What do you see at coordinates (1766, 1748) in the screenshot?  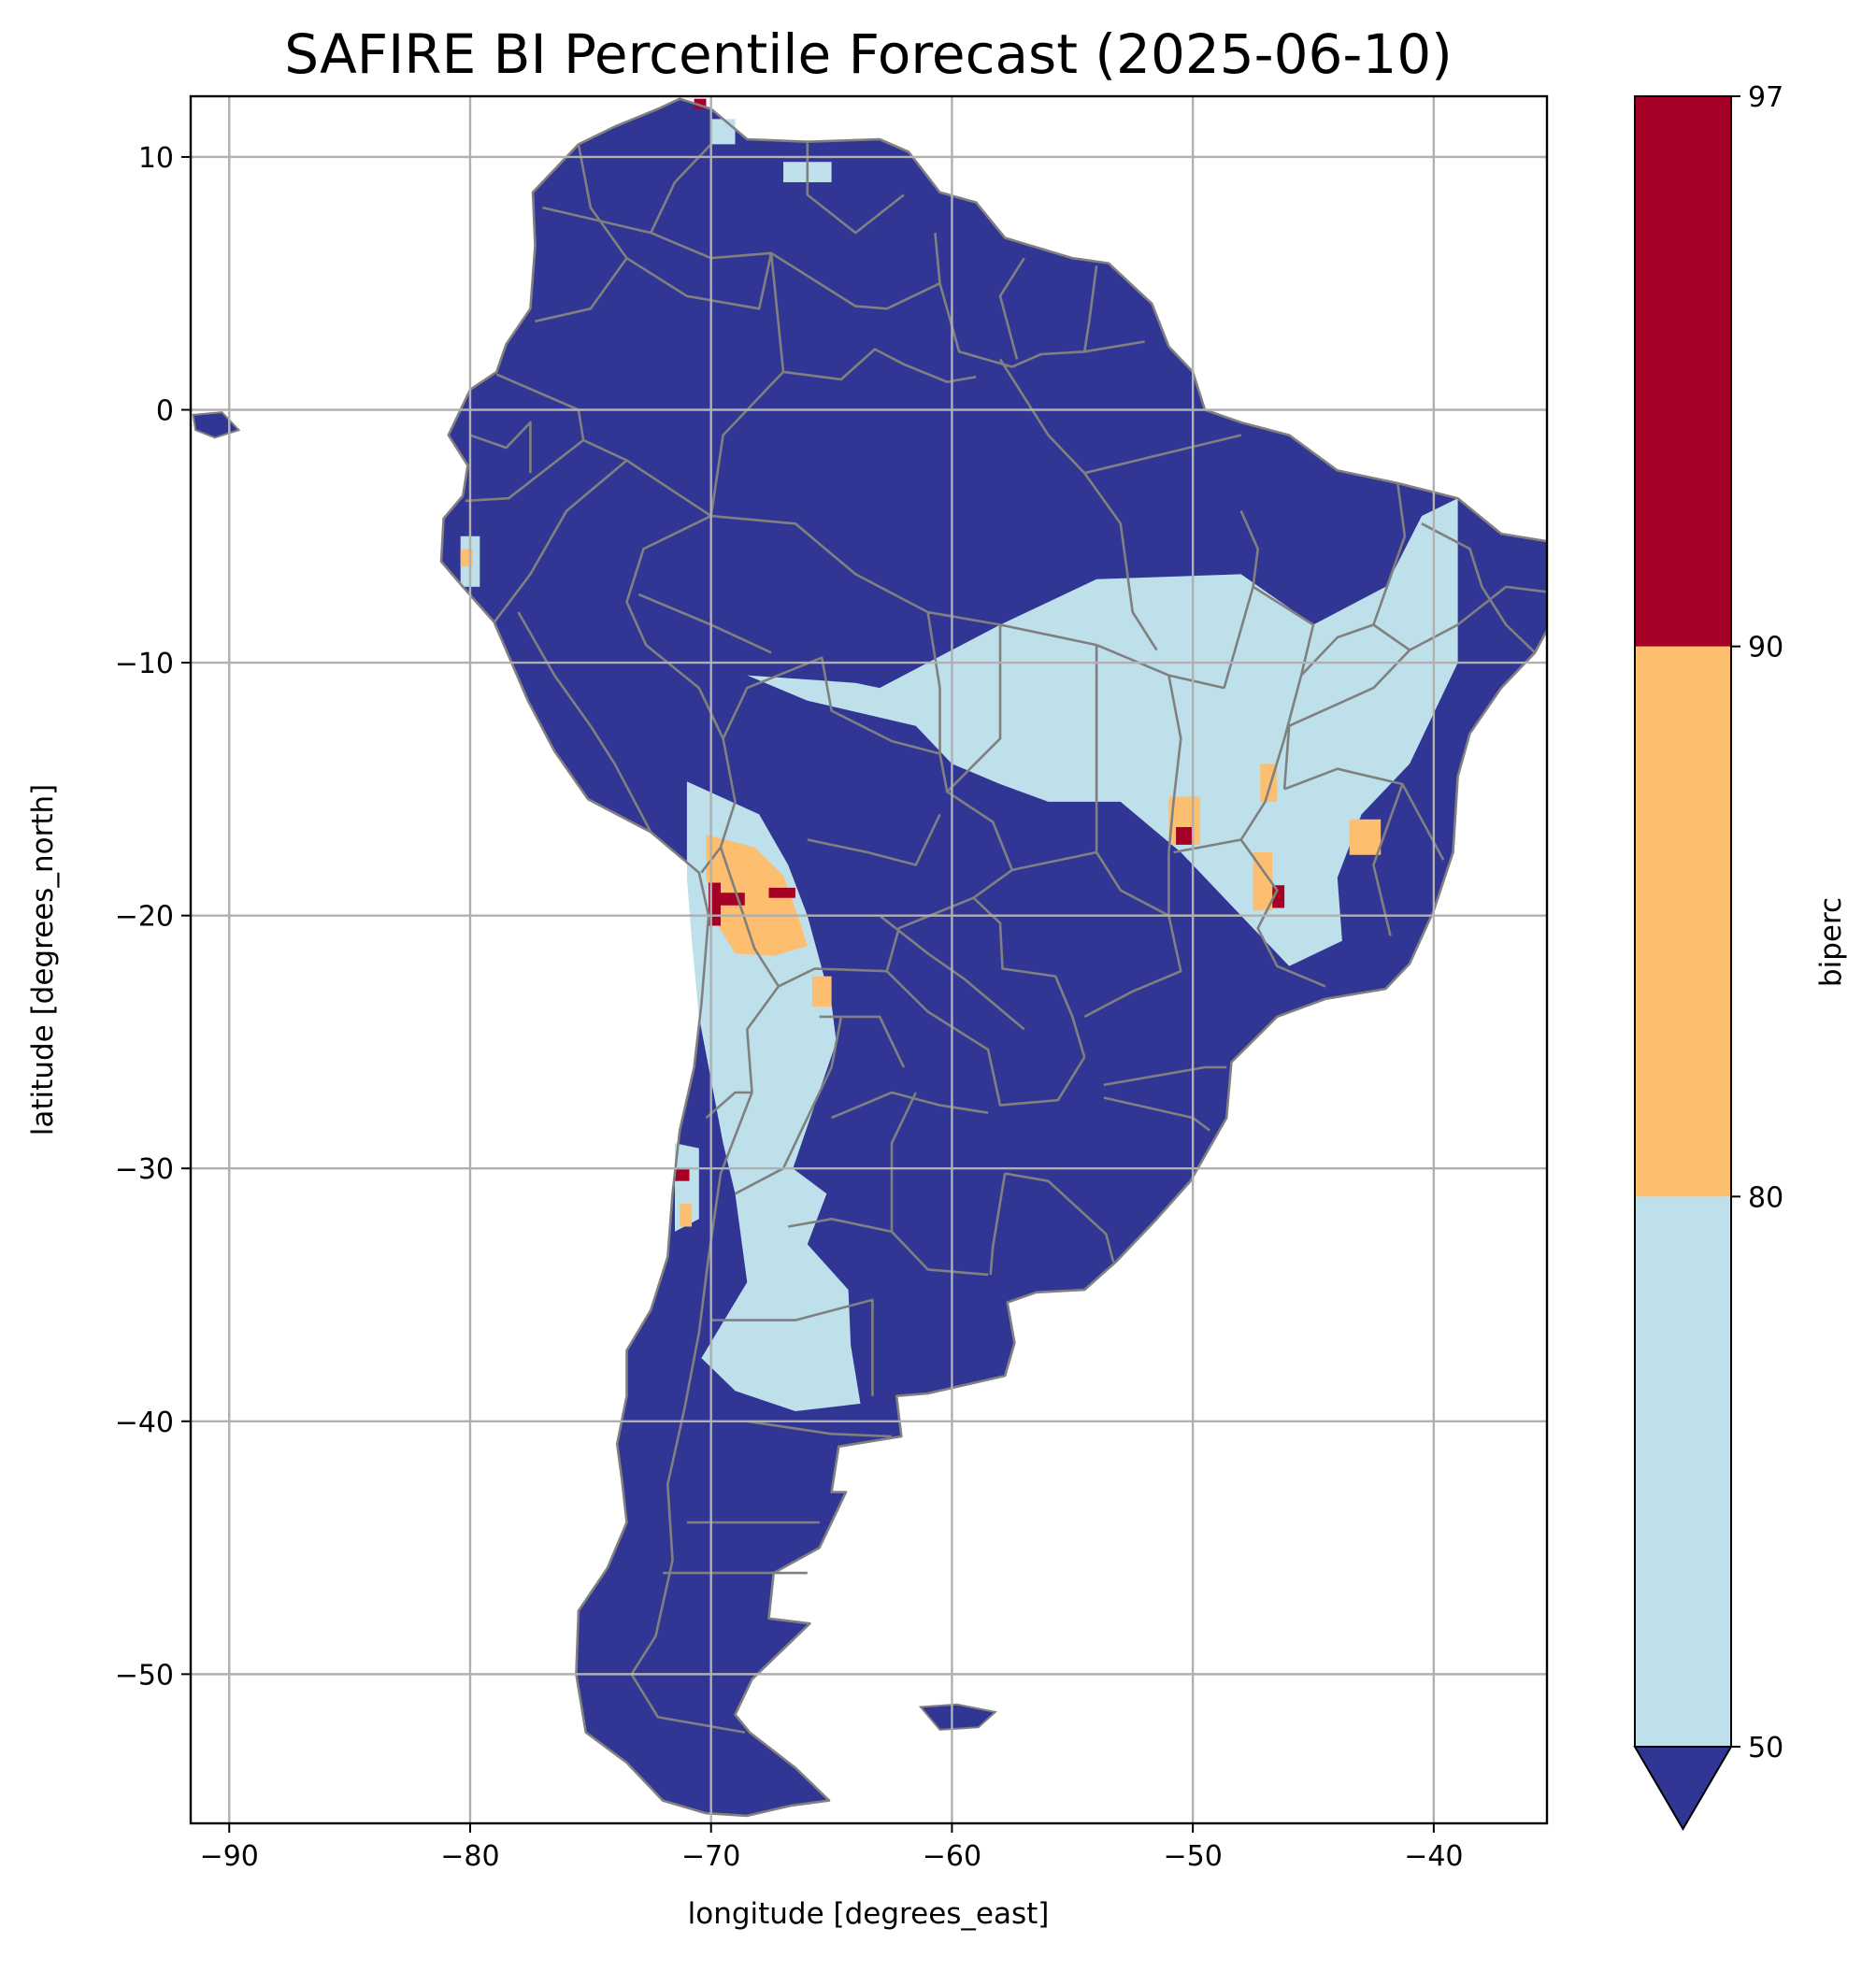 I see `colorbar-tick-label: 50` at bounding box center [1766, 1748].